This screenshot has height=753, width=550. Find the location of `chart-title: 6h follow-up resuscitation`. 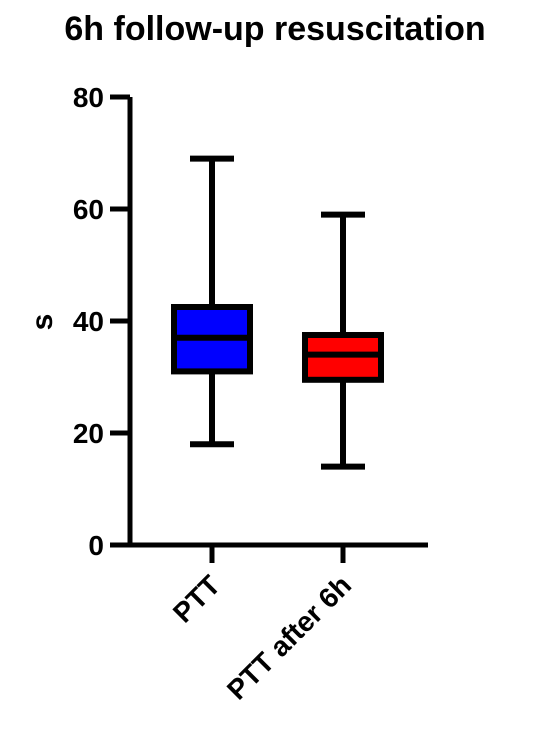

chart-title: 6h follow-up resuscitation is located at coordinates (274, 29).